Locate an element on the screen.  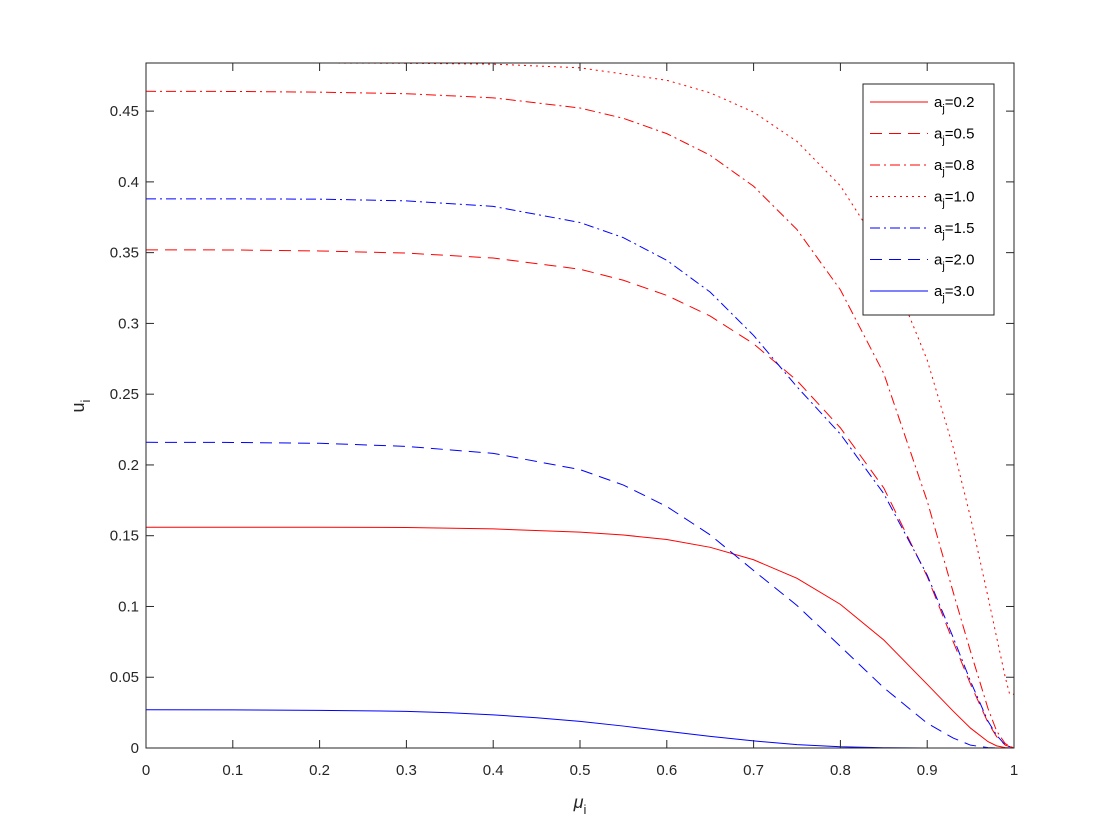
legend-entry: aj=0.5 is located at coordinates (922, 136).